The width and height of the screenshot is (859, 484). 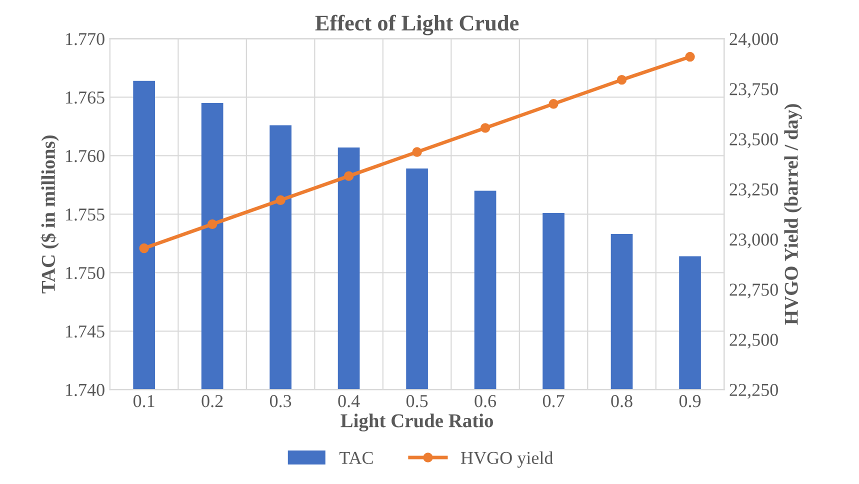 What do you see at coordinates (281, 401) in the screenshot?
I see `x-tick-label: 0.3` at bounding box center [281, 401].